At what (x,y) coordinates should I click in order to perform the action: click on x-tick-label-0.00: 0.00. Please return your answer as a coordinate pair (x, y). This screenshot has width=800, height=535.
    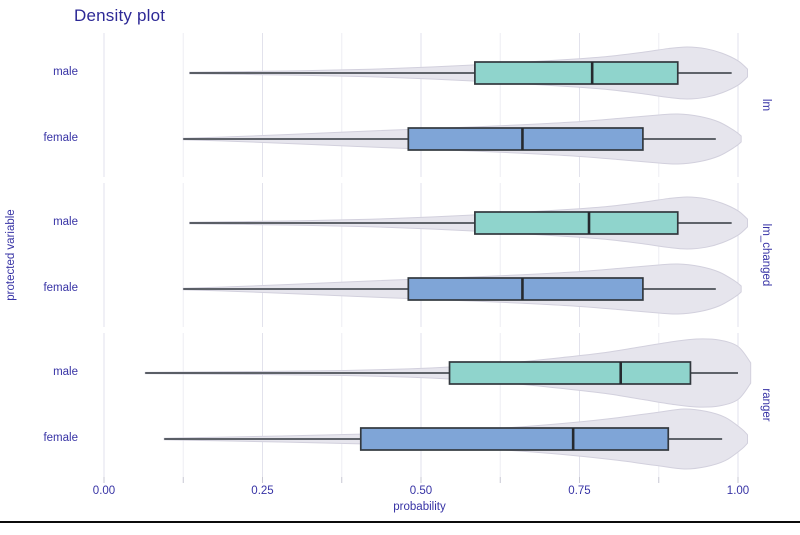
    Looking at the image, I should click on (104, 491).